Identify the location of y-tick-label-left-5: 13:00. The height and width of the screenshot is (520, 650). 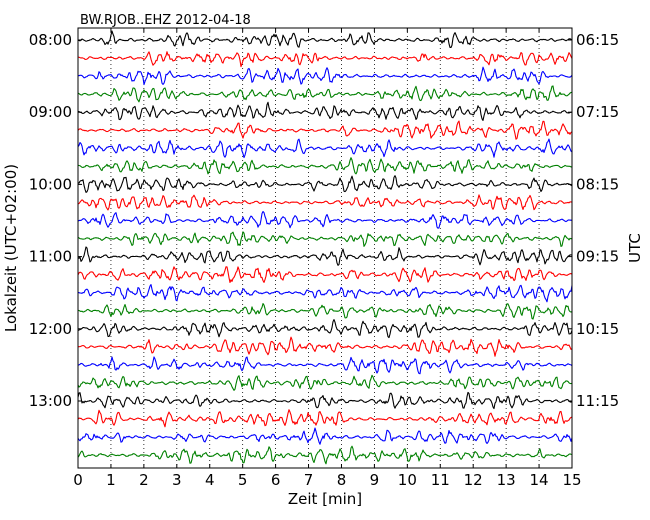
(50, 401).